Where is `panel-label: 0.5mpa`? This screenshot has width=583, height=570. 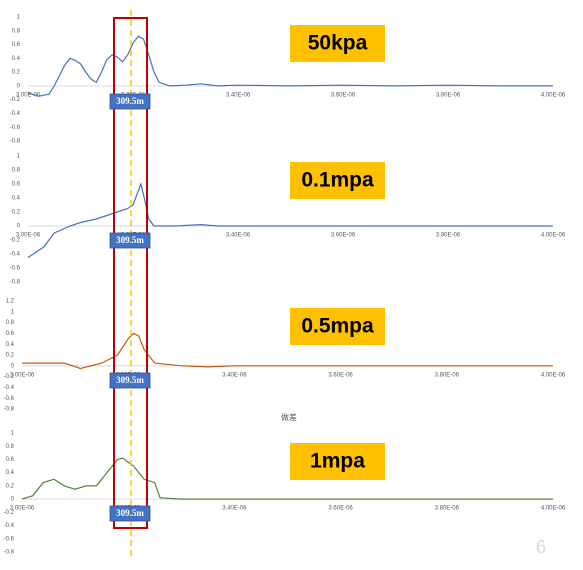 panel-label: 0.5mpa is located at coordinates (337, 326).